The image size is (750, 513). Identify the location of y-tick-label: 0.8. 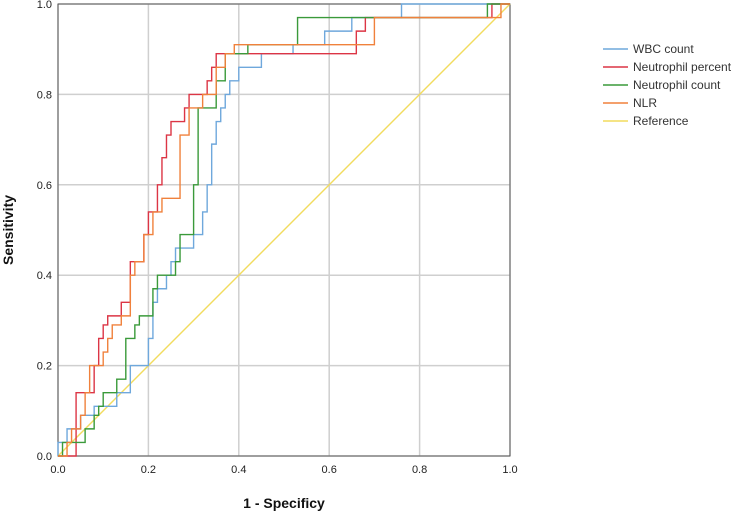
(44, 95).